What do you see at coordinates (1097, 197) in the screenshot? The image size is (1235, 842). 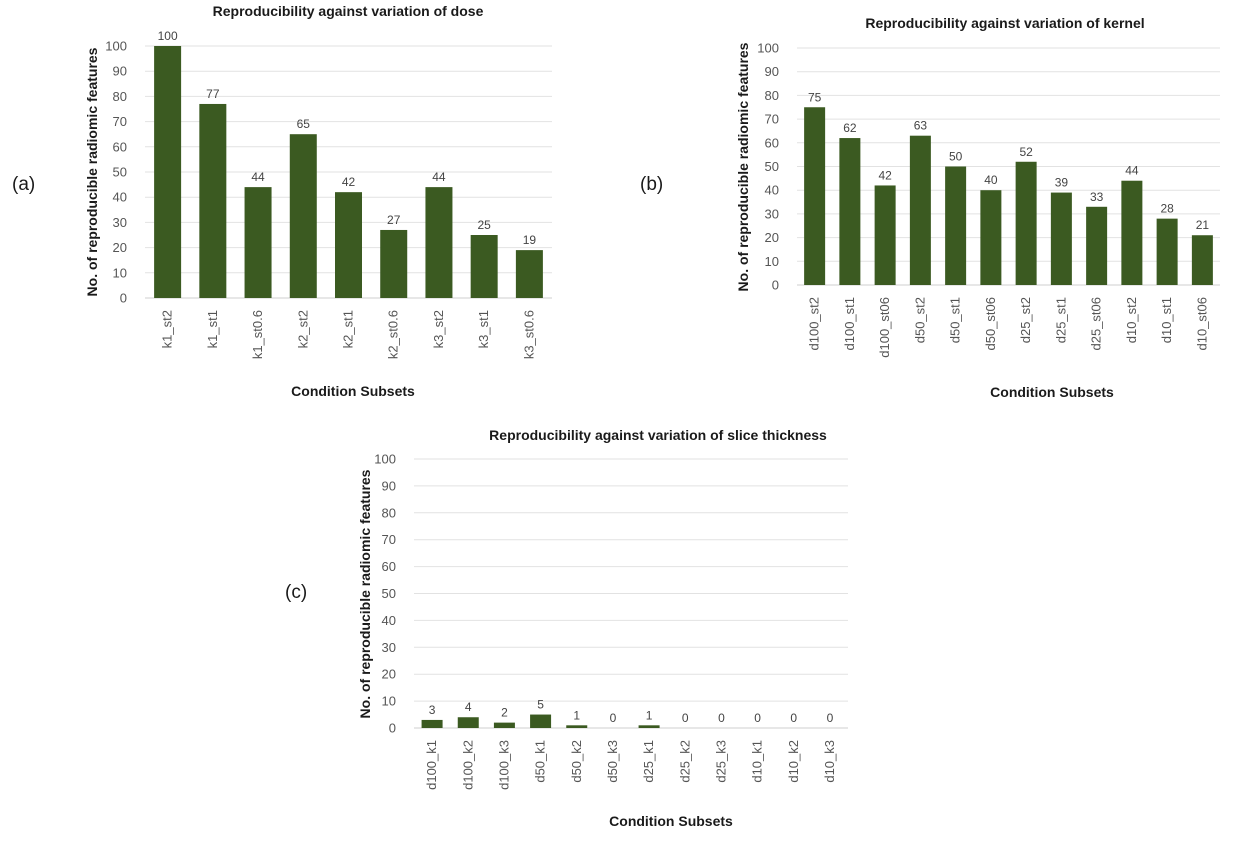 I see `data-label: 33` at bounding box center [1097, 197].